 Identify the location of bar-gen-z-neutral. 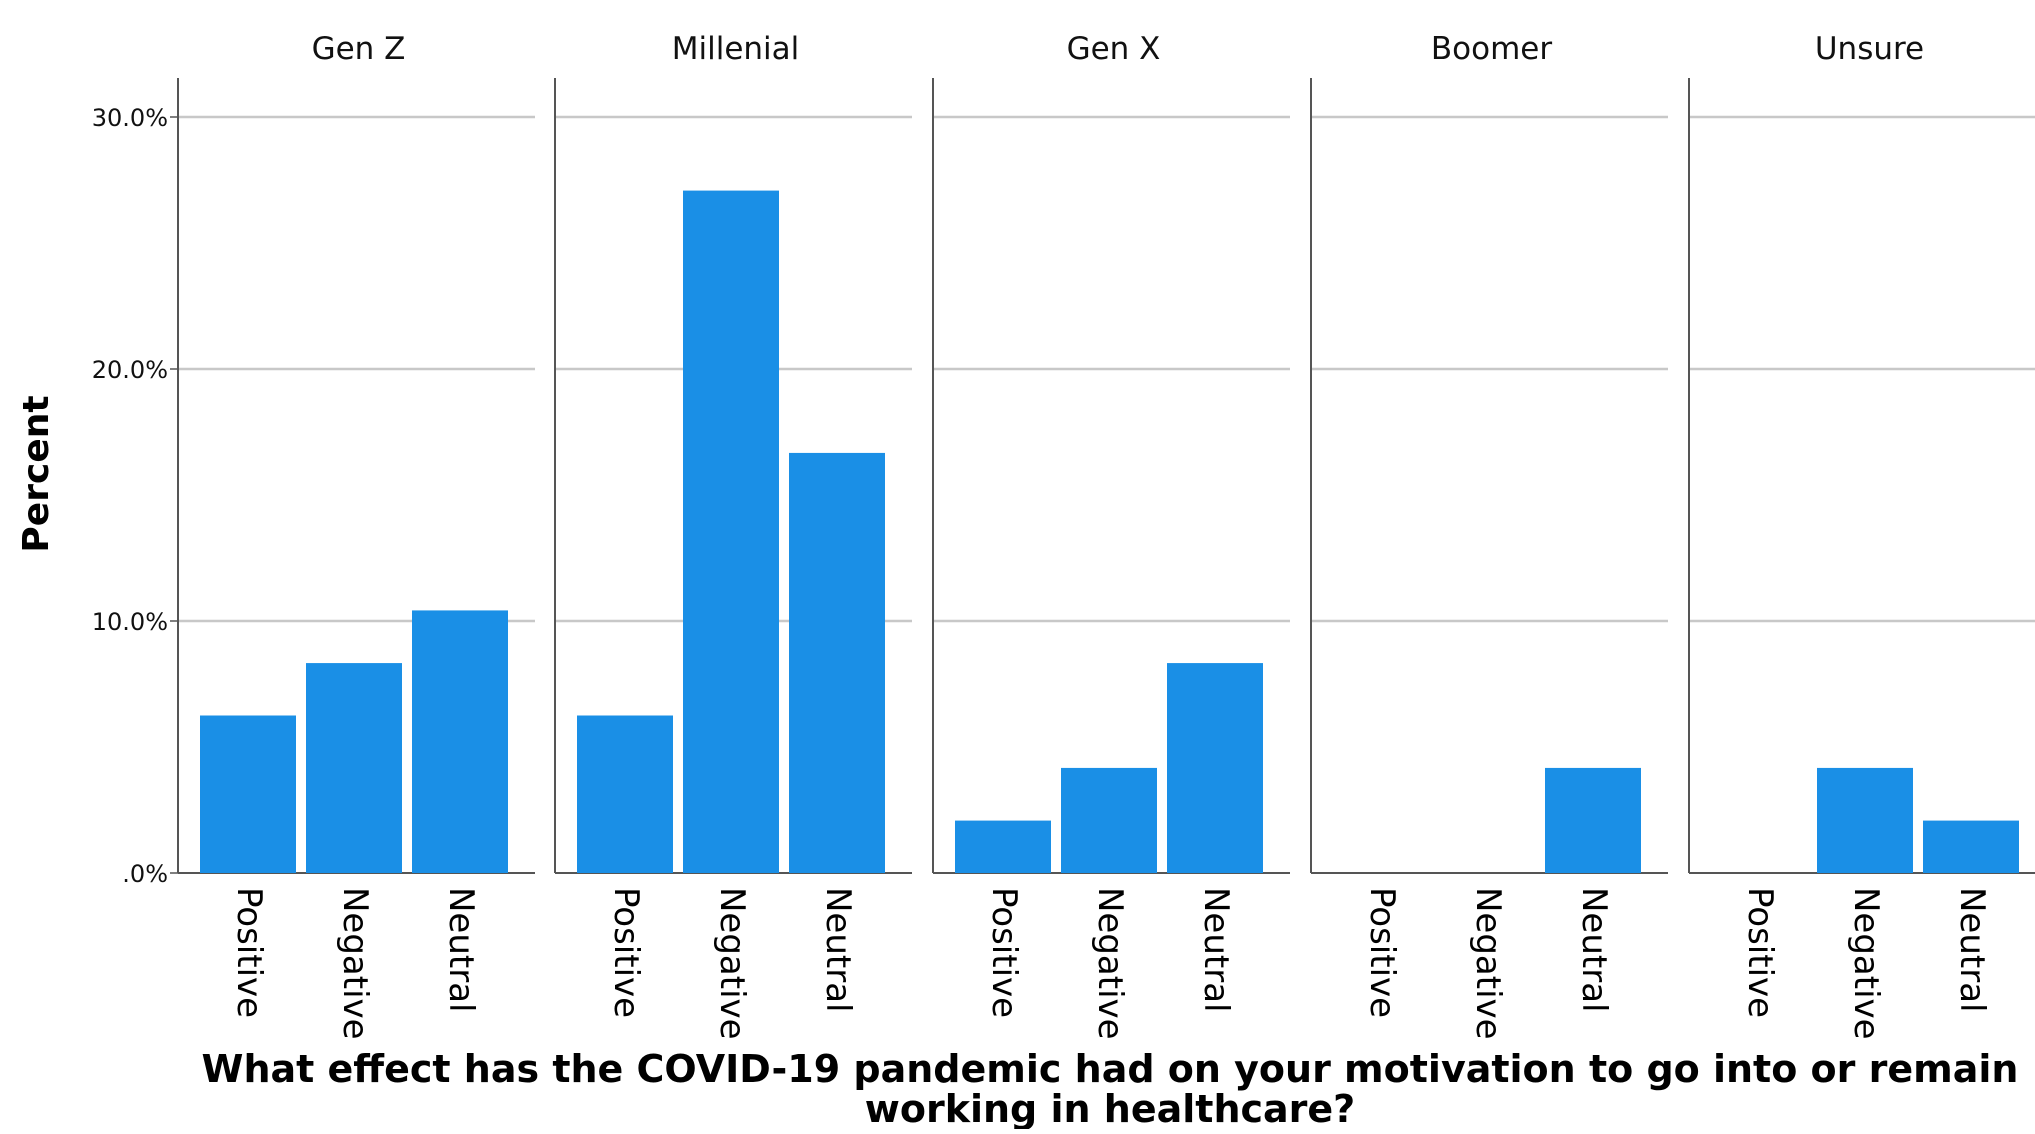
(460, 741).